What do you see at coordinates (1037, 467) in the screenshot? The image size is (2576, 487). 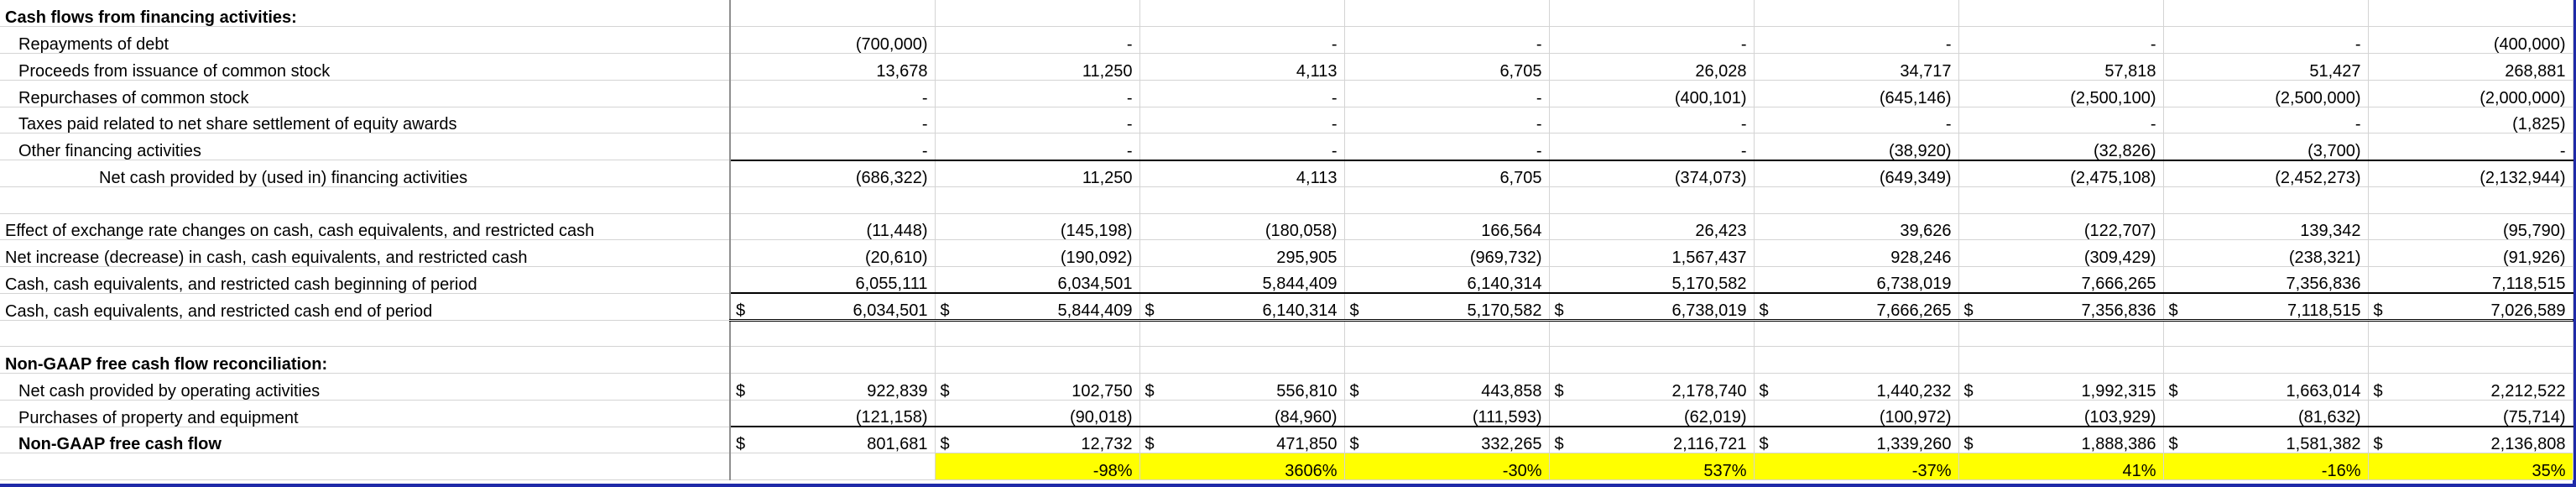 I see `value-cell: -98%` at bounding box center [1037, 467].